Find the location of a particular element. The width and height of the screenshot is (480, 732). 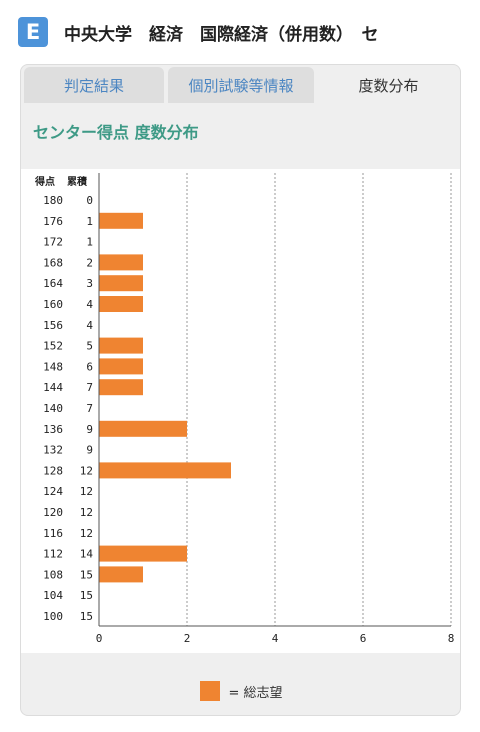

header: E 中央大学 経済 国際経済（併用数） セ is located at coordinates (243, 32).